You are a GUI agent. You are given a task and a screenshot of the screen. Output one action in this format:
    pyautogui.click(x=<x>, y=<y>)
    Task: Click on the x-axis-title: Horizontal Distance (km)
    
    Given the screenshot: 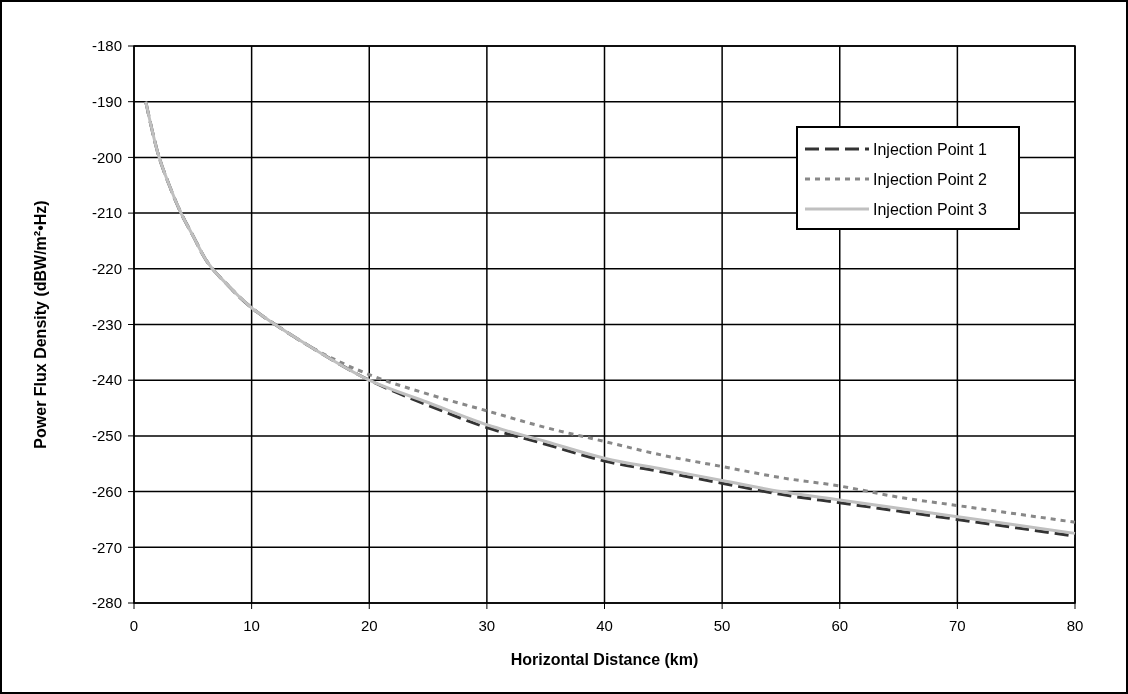 What is the action you would take?
    pyautogui.click(x=604, y=659)
    